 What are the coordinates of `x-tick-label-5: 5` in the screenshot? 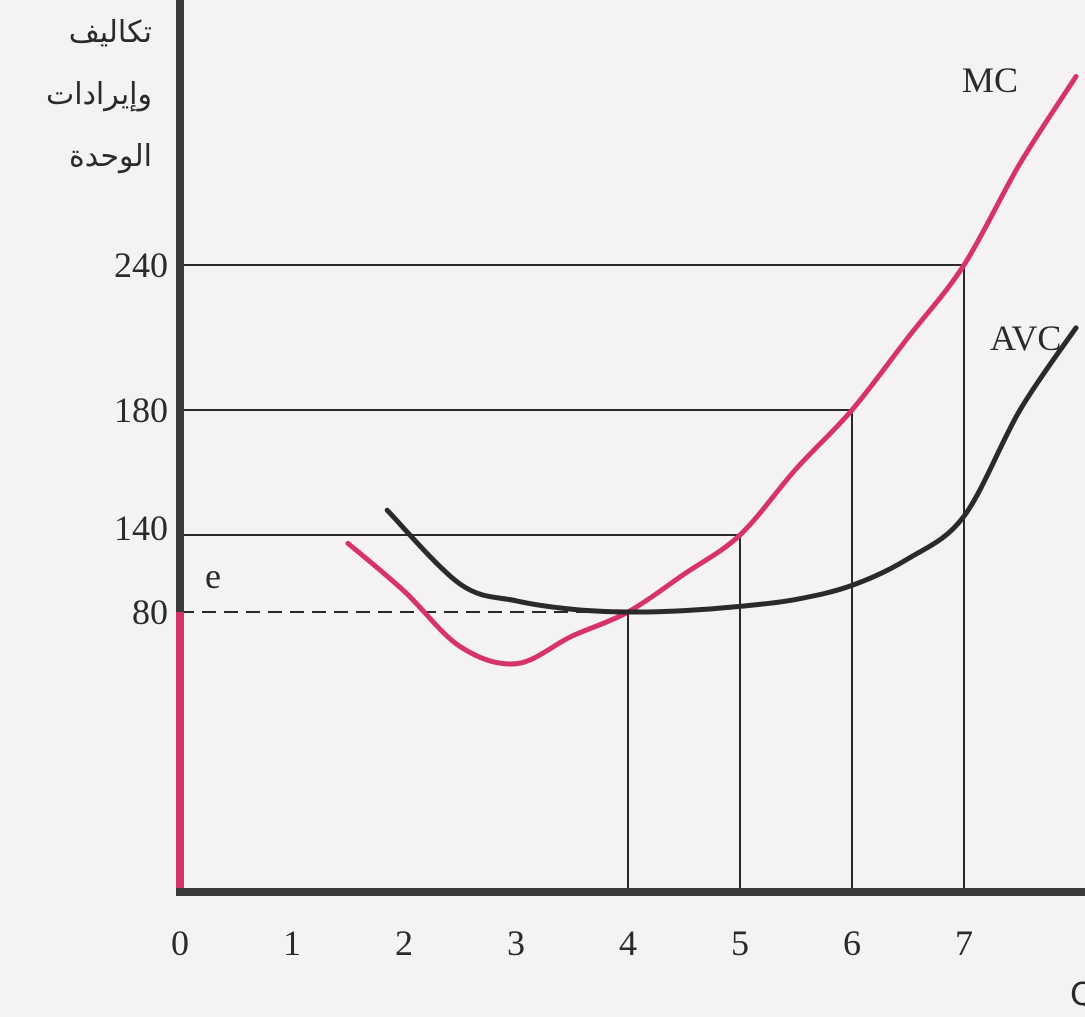 It's located at (740, 943).